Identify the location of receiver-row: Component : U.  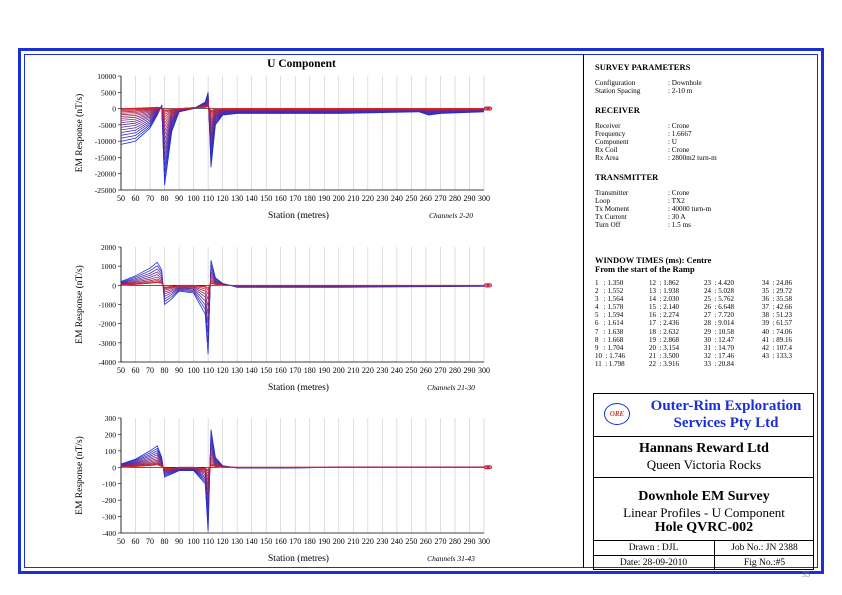
(636, 142).